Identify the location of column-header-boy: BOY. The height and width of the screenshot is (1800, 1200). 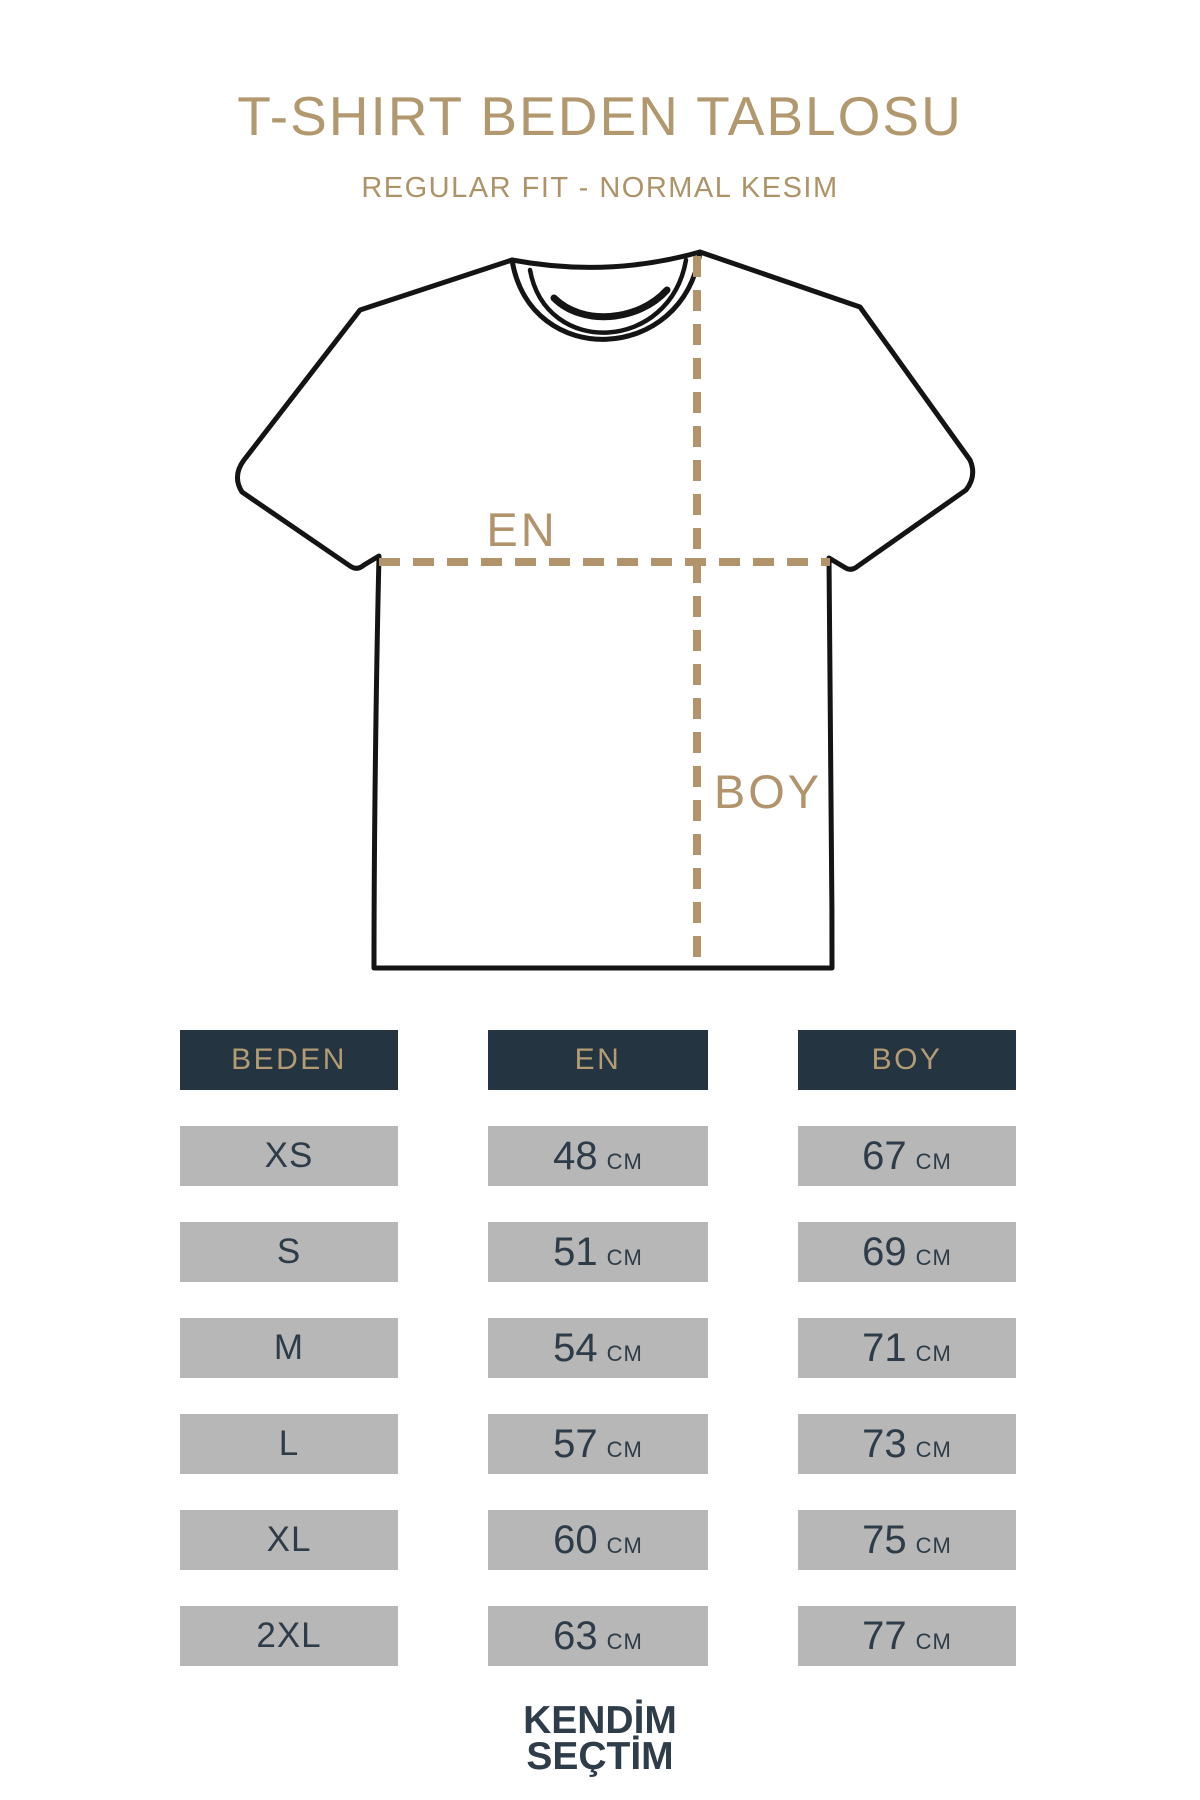
(907, 1060).